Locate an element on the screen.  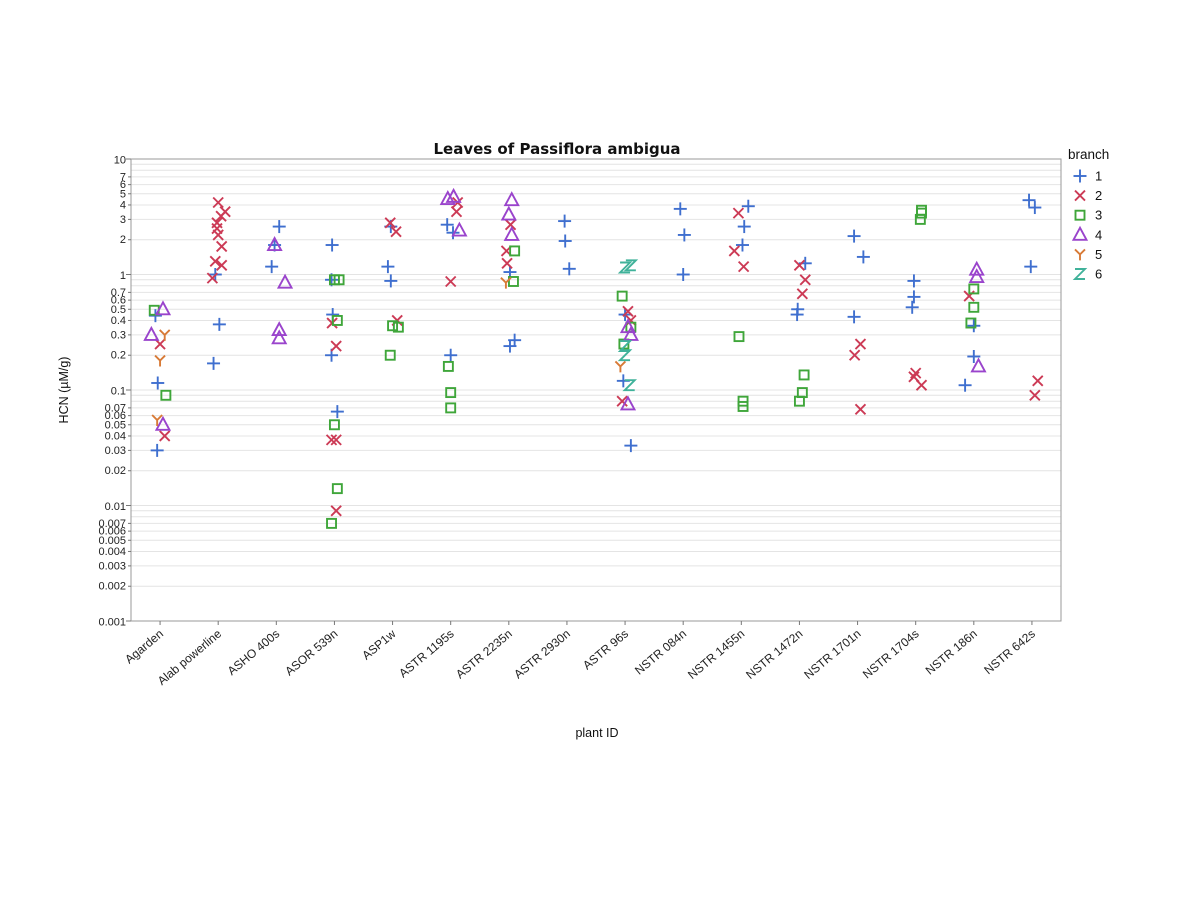
y-tick-label: 0.07 is located at coordinates (115, 408).